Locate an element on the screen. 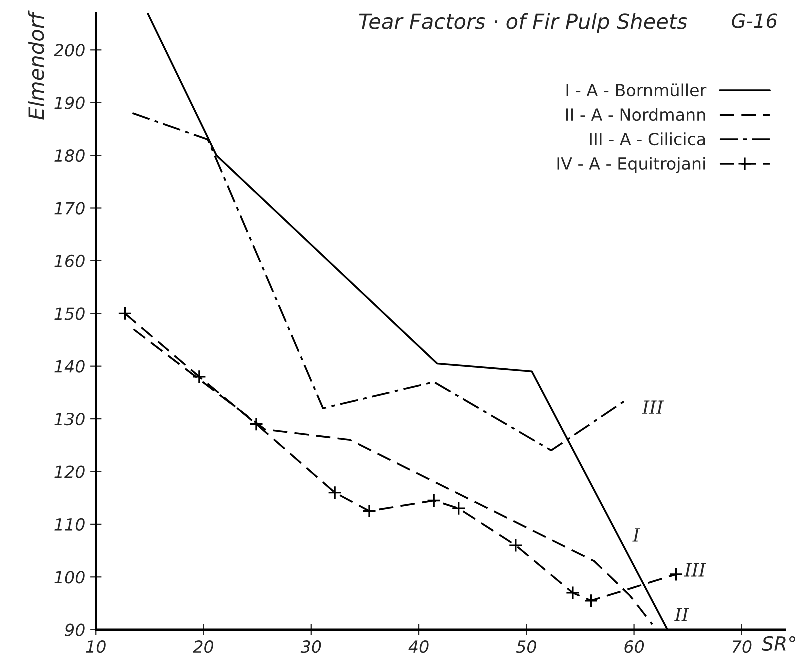  y-tick-label: 160 is located at coordinates (69, 261).